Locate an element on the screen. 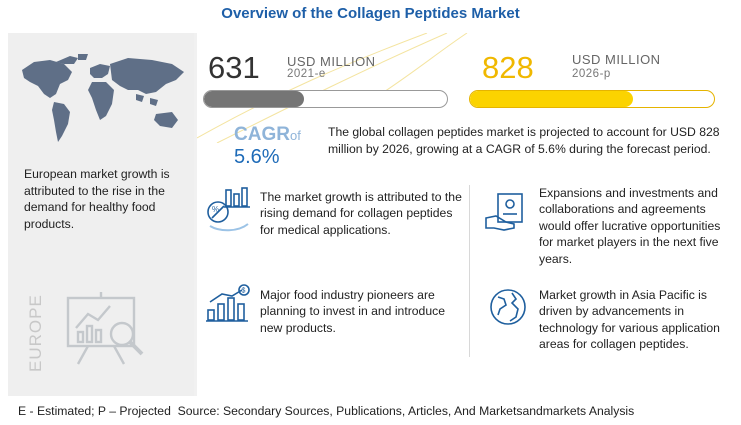  unit-2021: USD MILLION is located at coordinates (331, 61).